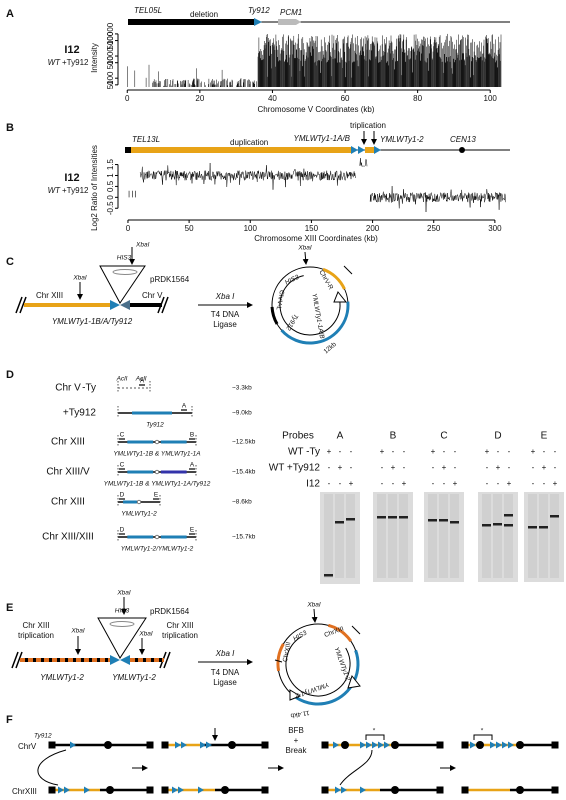 The width and height of the screenshot is (566, 800). What do you see at coordinates (287, 651) in the screenshot?
I see `chromosome-label: ChrXIII` at bounding box center [287, 651].